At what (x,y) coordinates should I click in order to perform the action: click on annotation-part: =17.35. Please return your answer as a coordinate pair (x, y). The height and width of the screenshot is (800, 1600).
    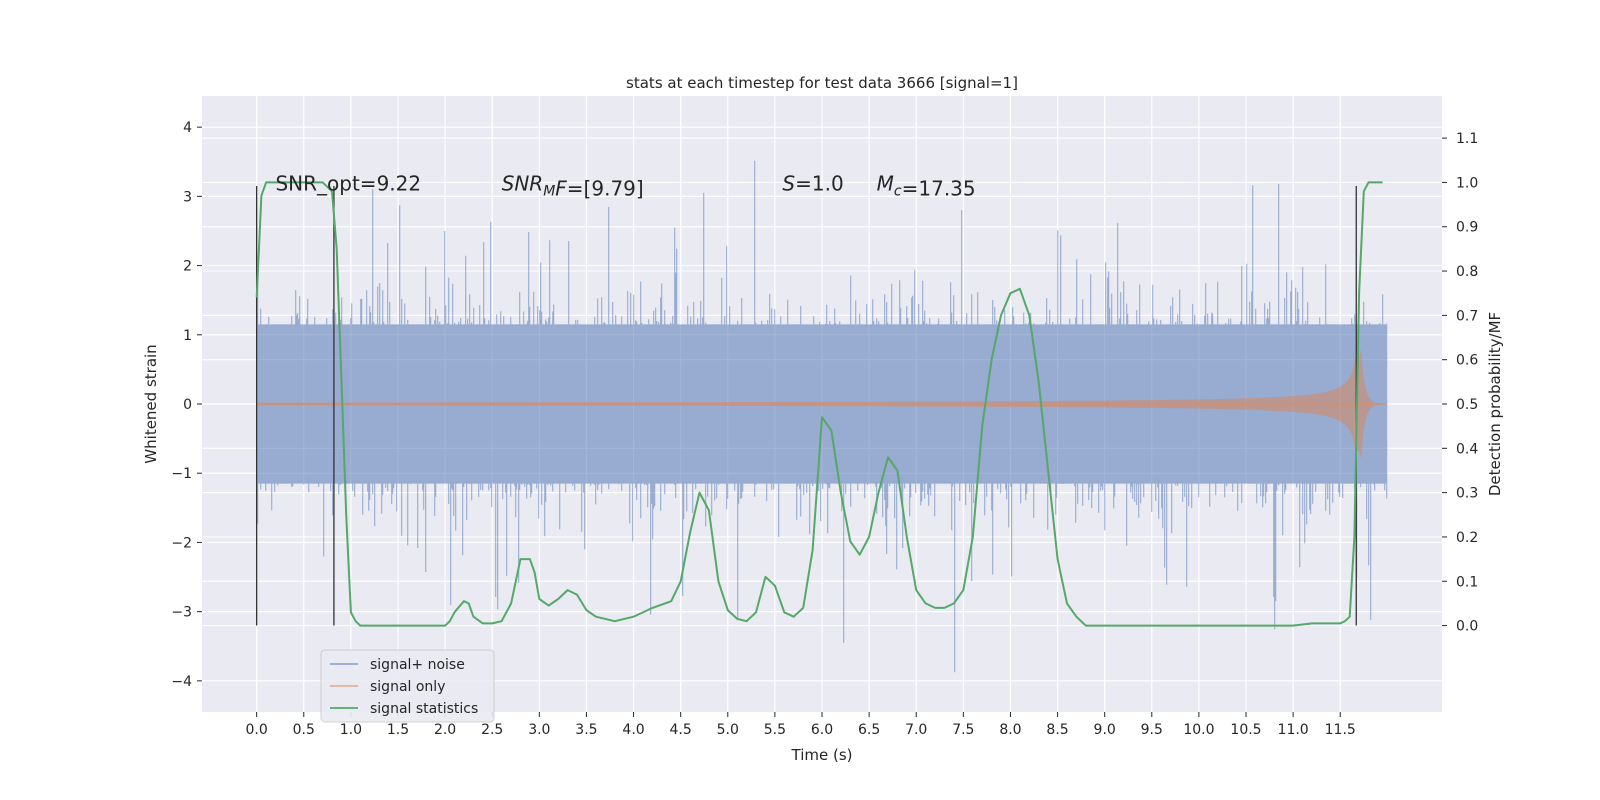
    Looking at the image, I should click on (939, 189).